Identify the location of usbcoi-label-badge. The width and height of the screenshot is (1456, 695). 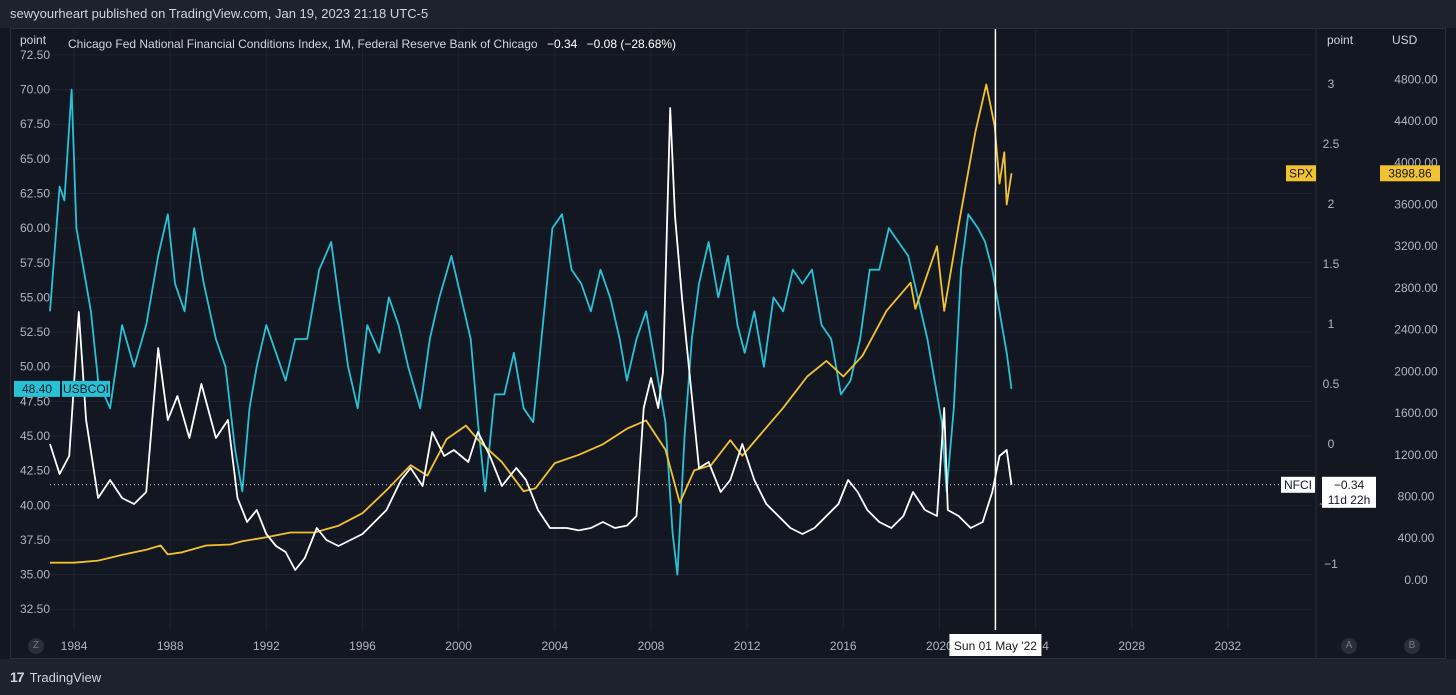
(86, 388).